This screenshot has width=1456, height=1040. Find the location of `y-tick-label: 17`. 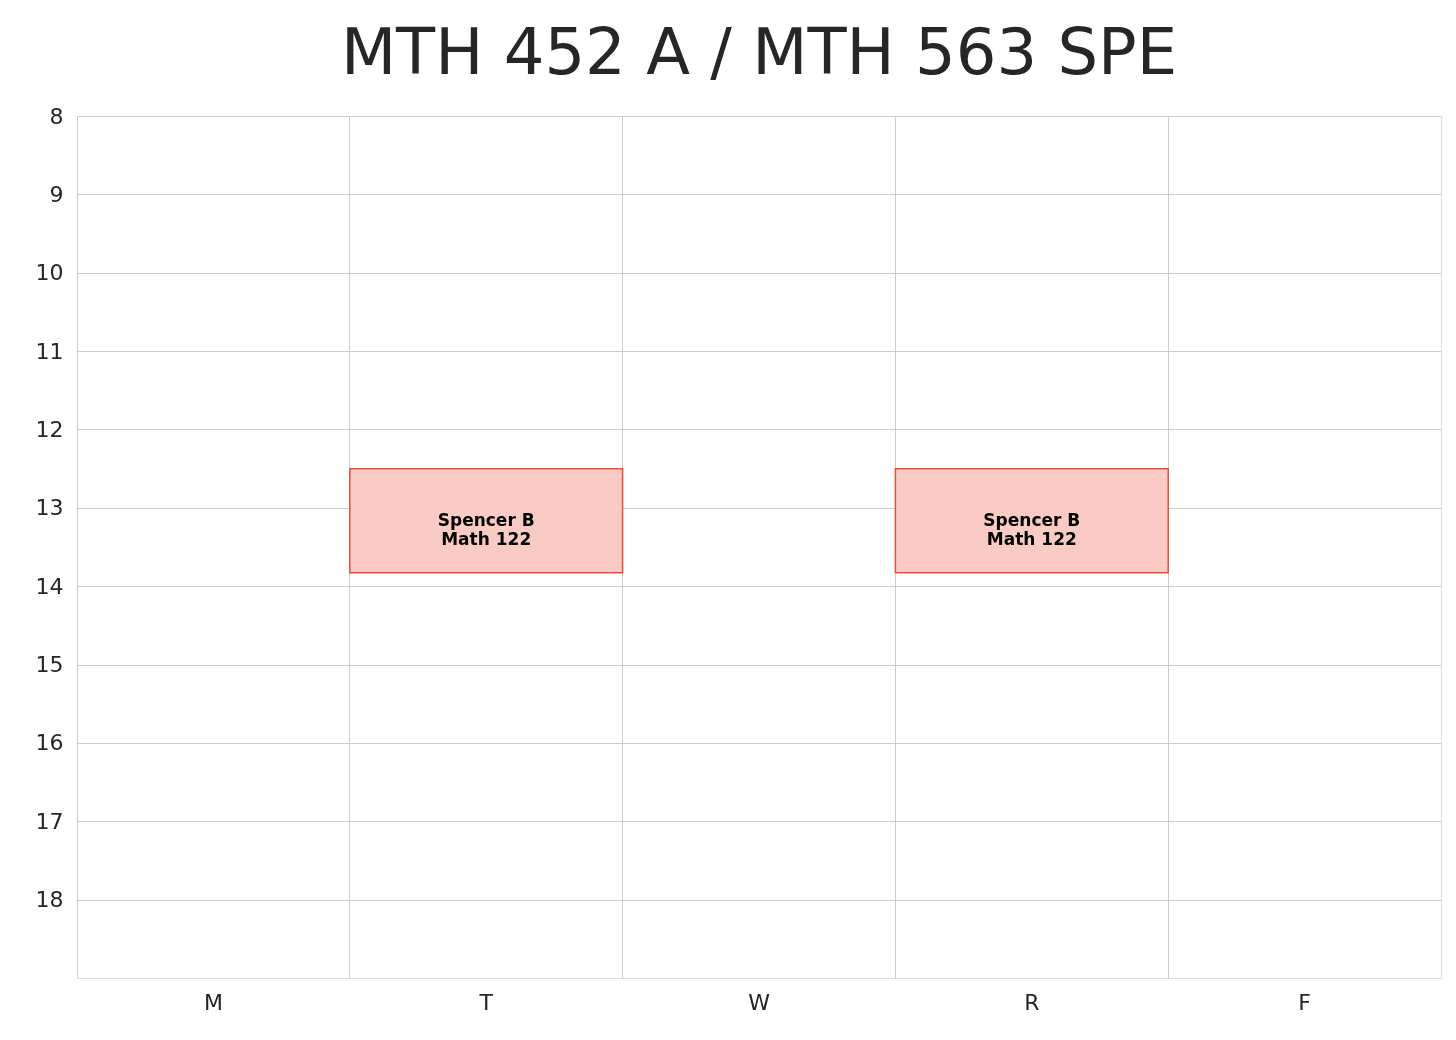

y-tick-label: 17 is located at coordinates (49, 821).